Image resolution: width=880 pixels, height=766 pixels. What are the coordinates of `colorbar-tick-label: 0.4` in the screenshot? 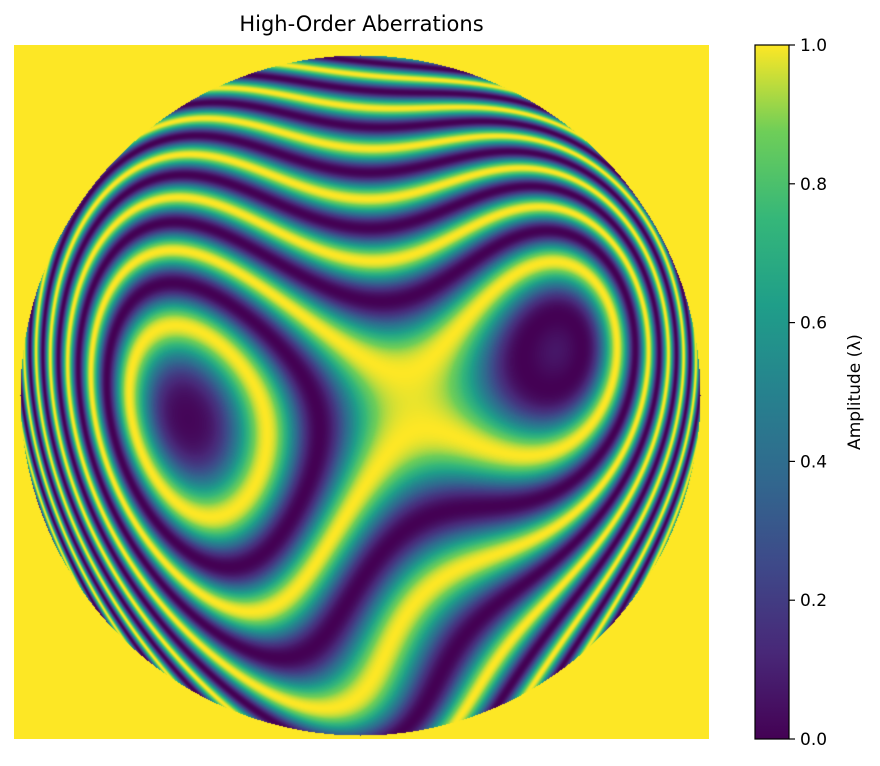 It's located at (813, 462).